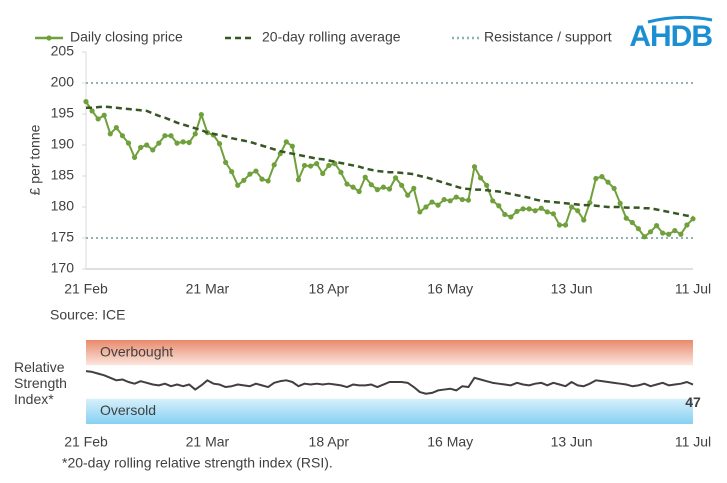  I want to click on y-tick-label: 200, so click(63, 82).